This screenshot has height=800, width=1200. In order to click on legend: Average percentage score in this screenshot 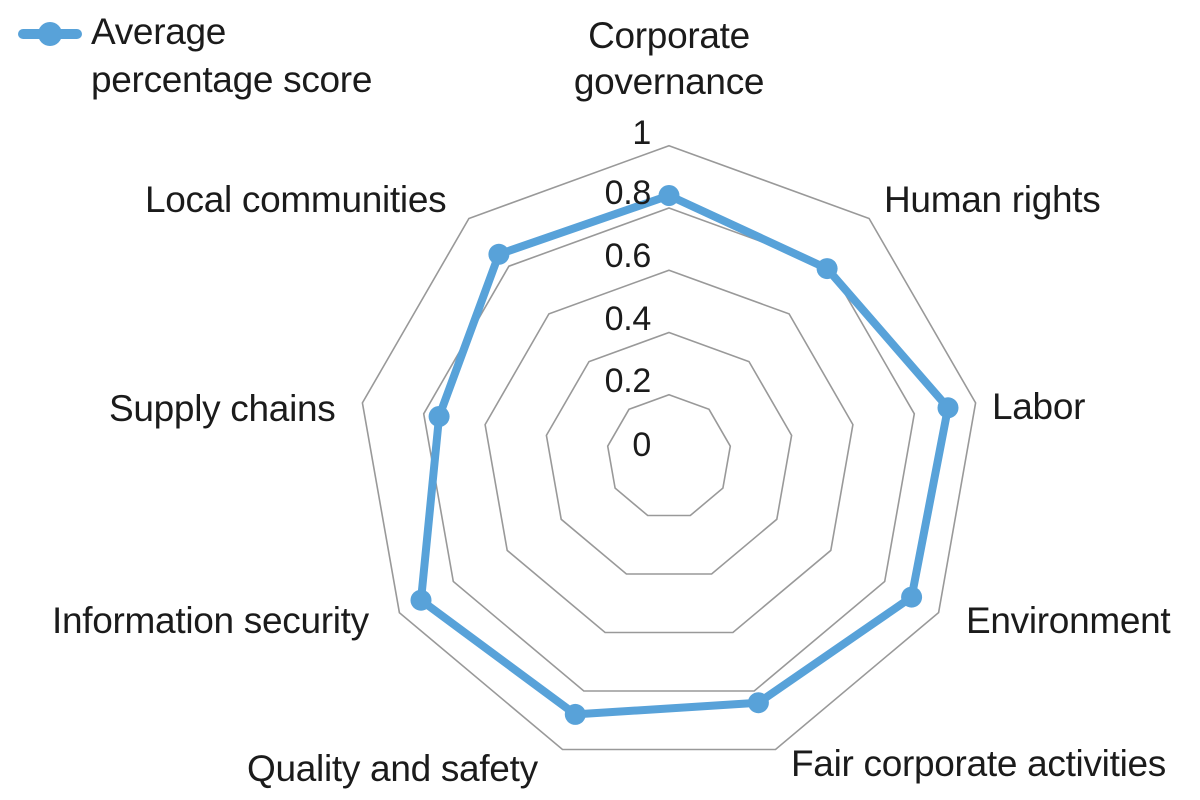, I will do `click(200, 55)`.